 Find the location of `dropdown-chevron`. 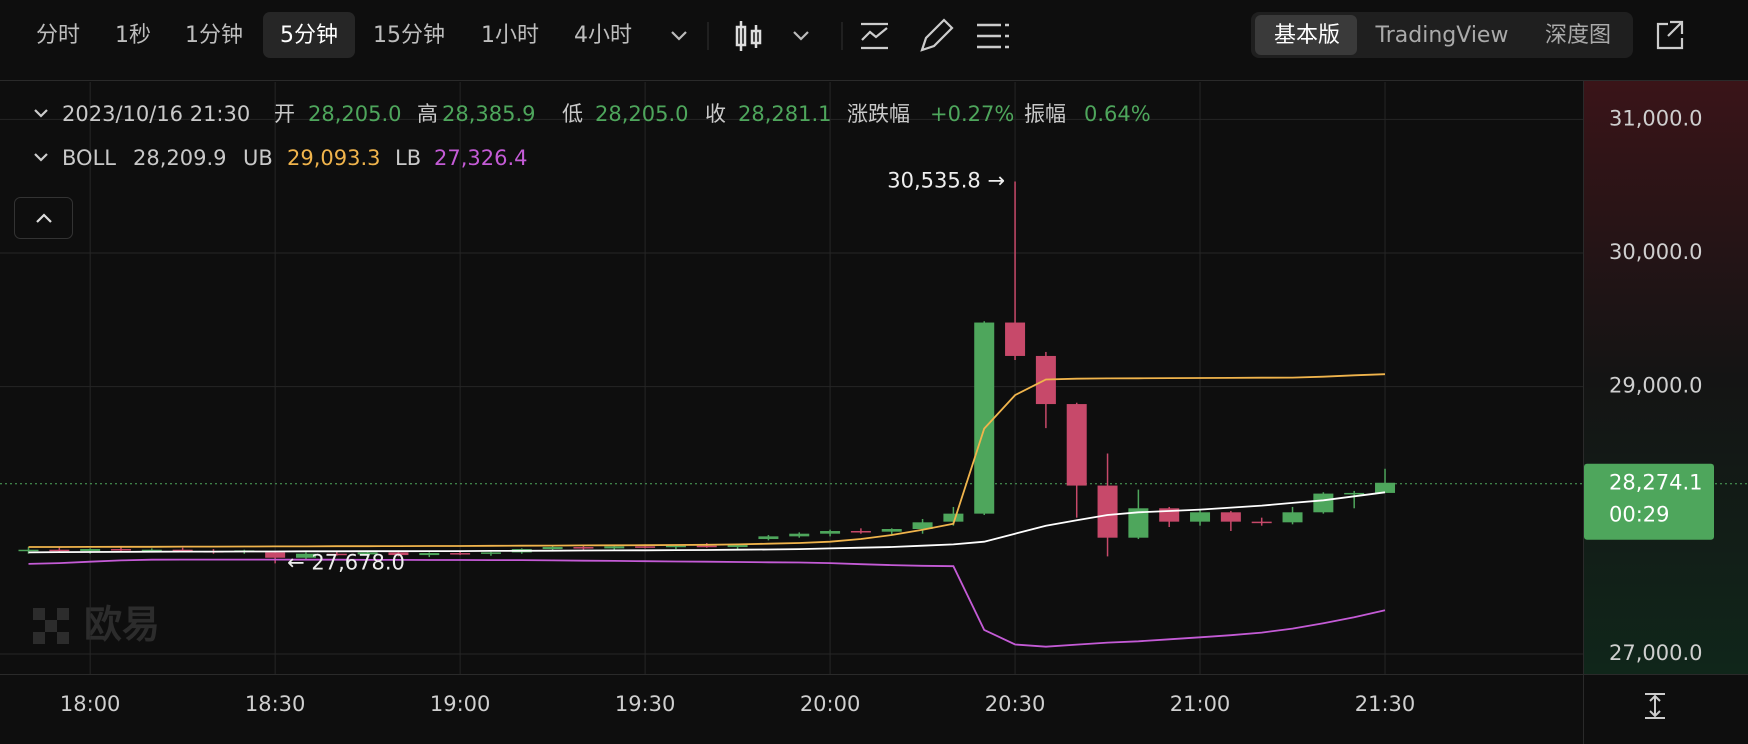

dropdown-chevron is located at coordinates (740, 36).